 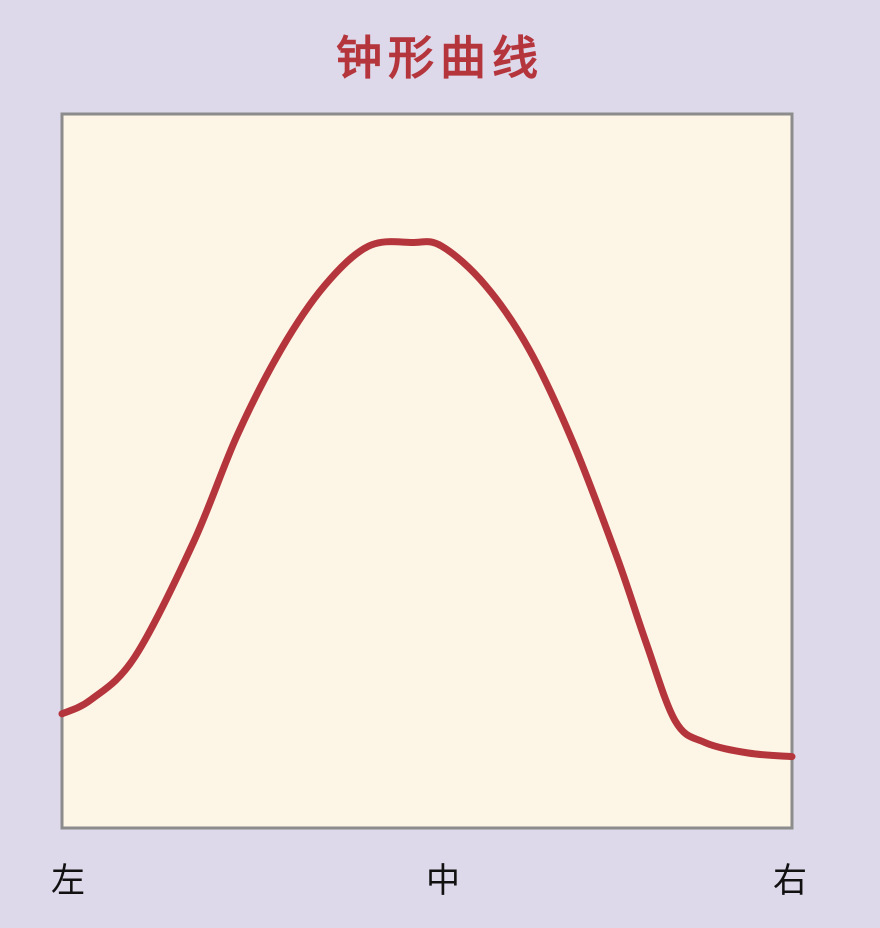 I want to click on x-tick-label-center: 中, so click(x=443, y=881).